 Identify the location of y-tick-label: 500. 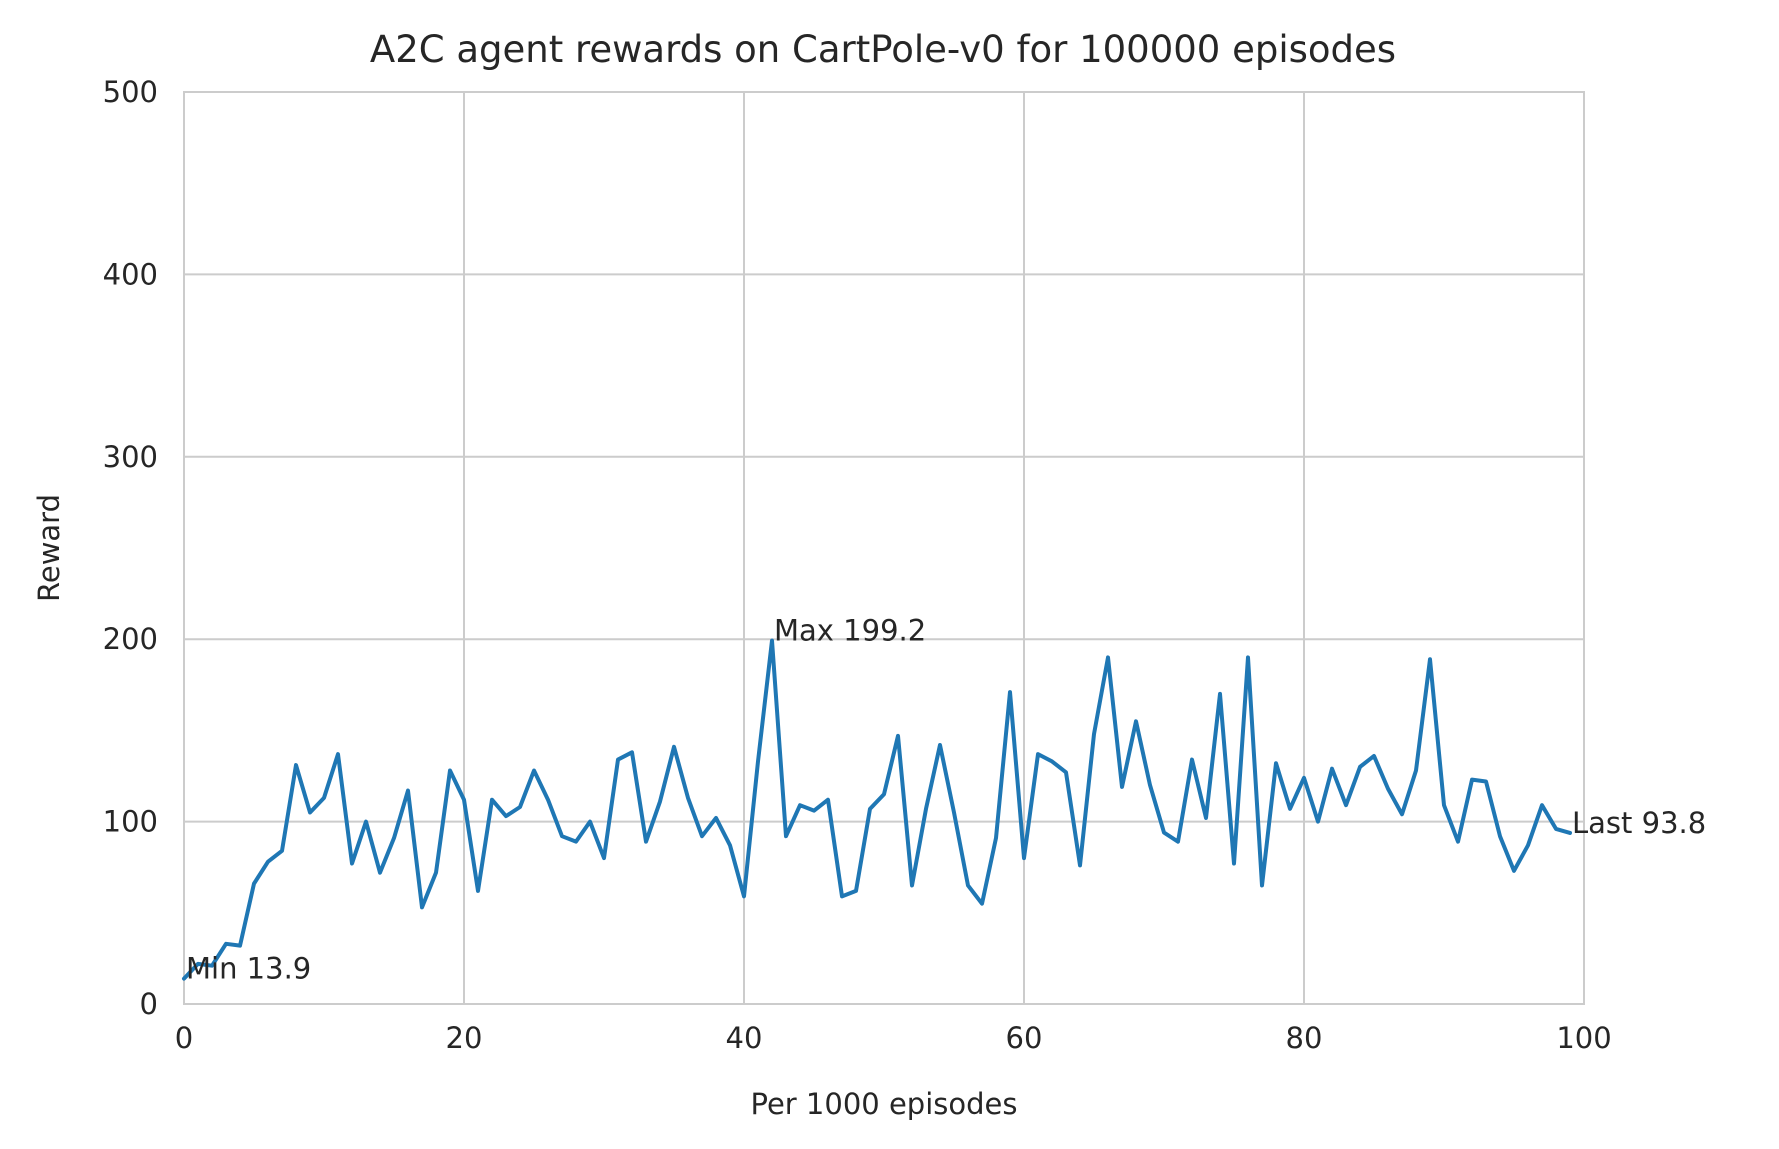
(130, 92).